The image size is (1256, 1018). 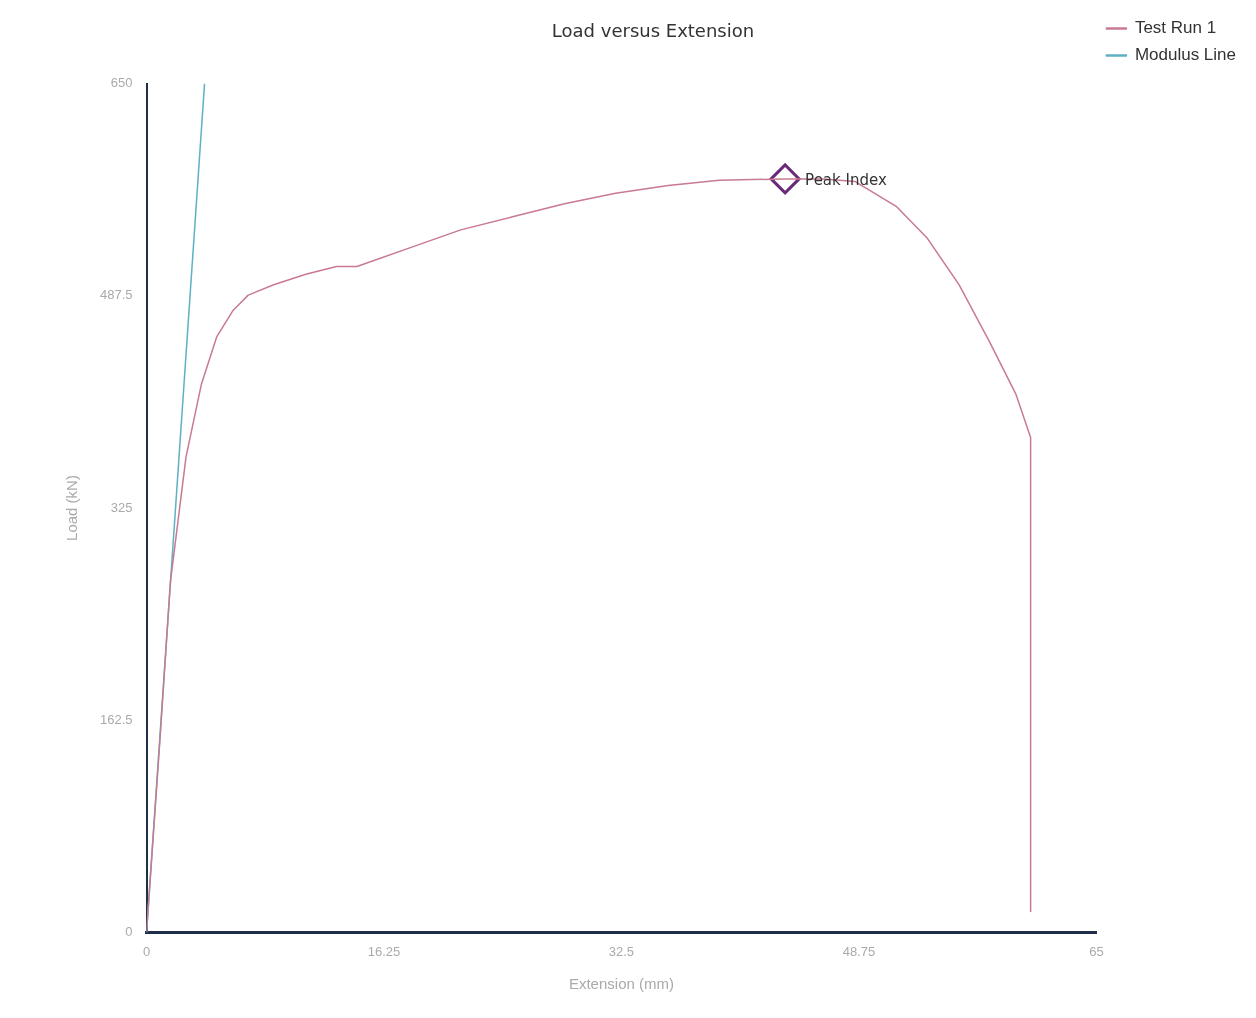 What do you see at coordinates (621, 951) in the screenshot?
I see `x-tick-label: 32.5` at bounding box center [621, 951].